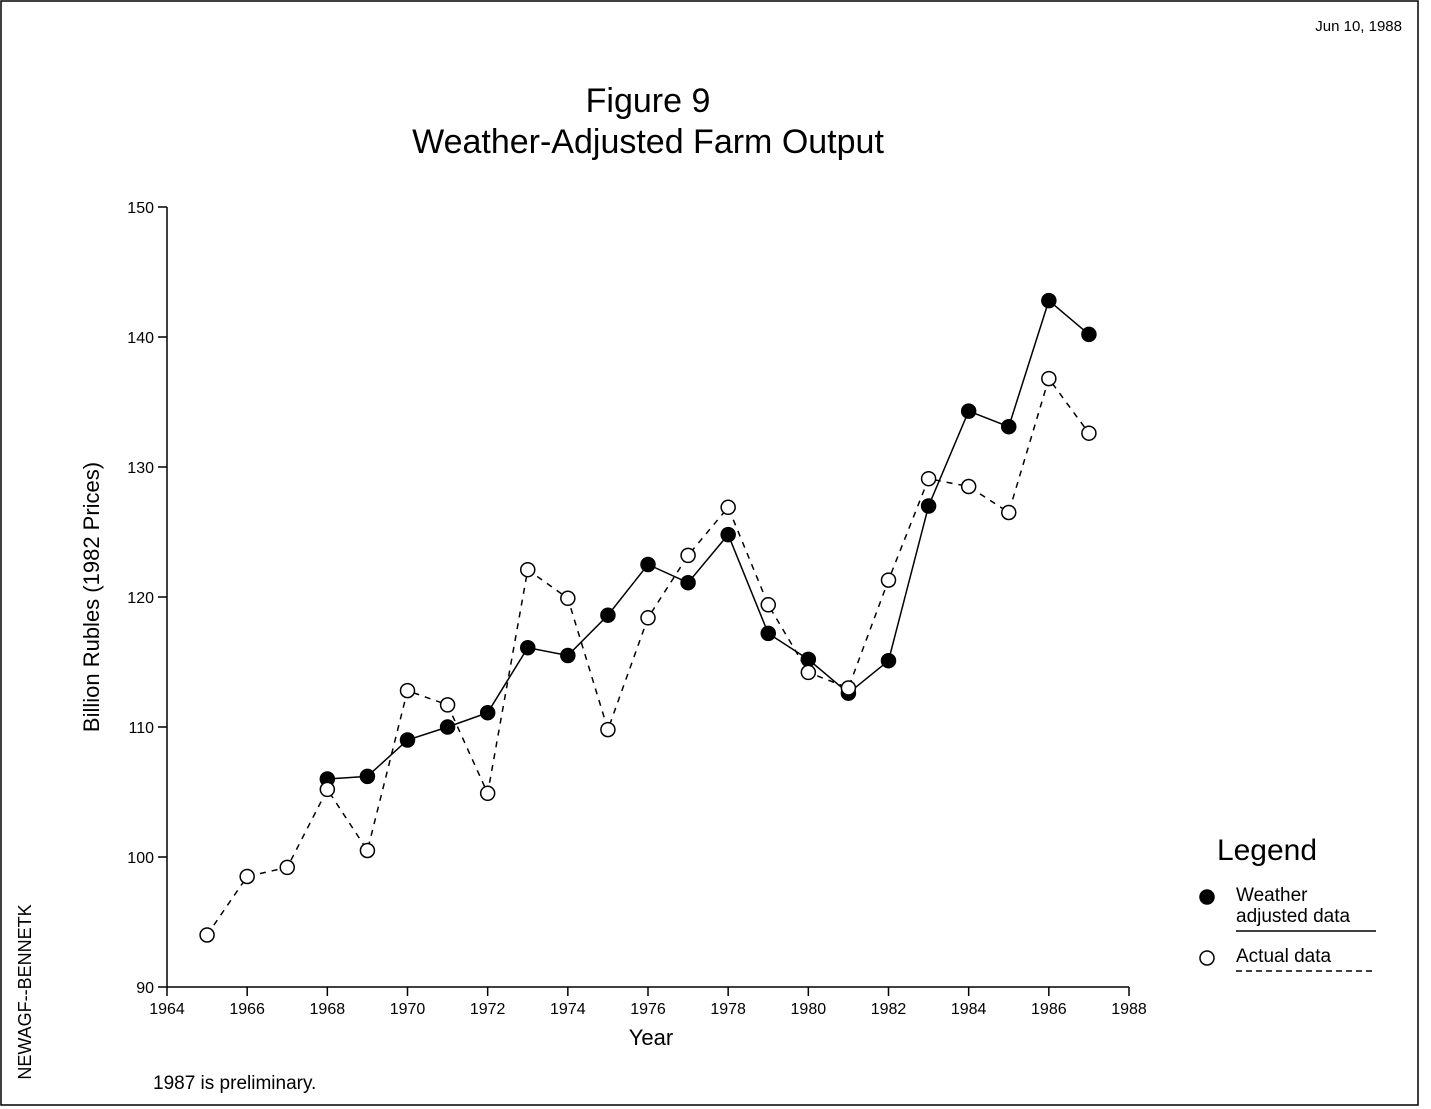 This screenshot has width=1431, height=1109. I want to click on x-tick-label: 1970, so click(408, 1009).